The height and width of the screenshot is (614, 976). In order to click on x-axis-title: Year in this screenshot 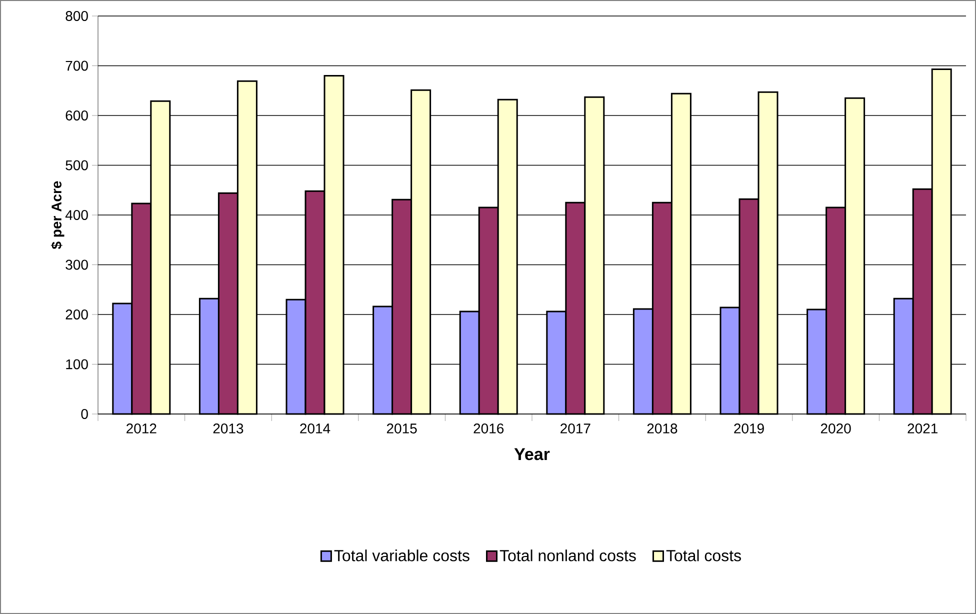, I will do `click(532, 454)`.